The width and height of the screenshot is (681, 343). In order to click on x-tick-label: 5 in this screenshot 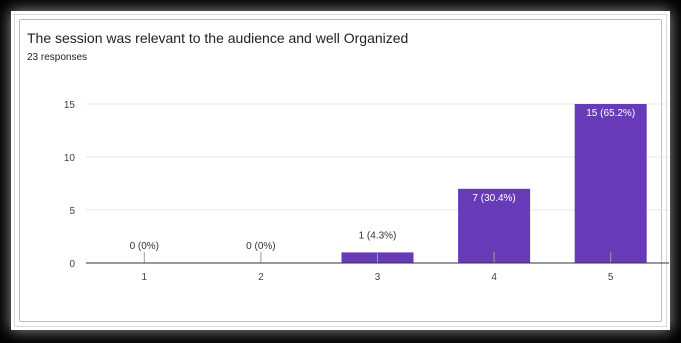, I will do `click(611, 277)`.